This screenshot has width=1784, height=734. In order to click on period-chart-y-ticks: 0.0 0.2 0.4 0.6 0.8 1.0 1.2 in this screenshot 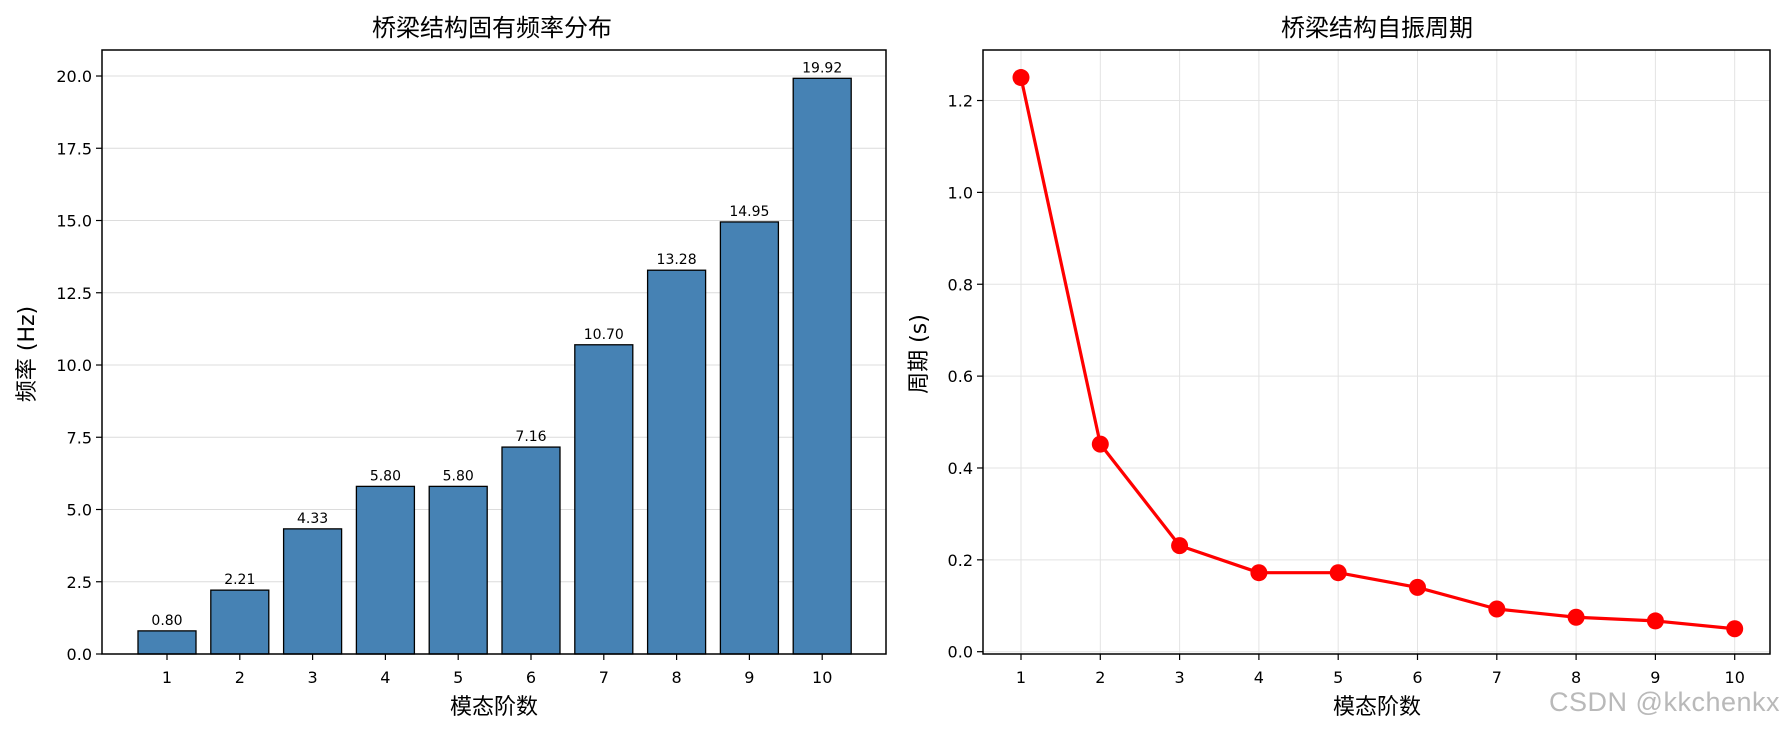, I will do `click(965, 377)`.